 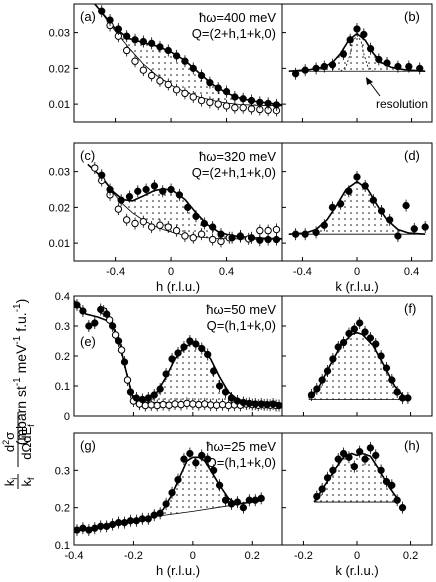 What do you see at coordinates (412, 445) in the screenshot?
I see `panel-label: (h)` at bounding box center [412, 445].